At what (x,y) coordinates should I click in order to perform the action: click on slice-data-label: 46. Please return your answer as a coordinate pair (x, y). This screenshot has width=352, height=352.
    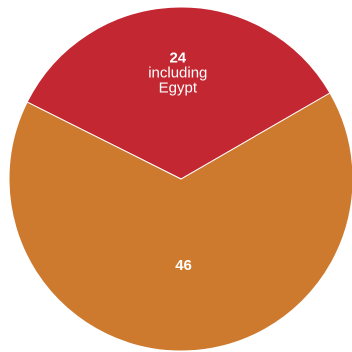
    Looking at the image, I should click on (183, 265).